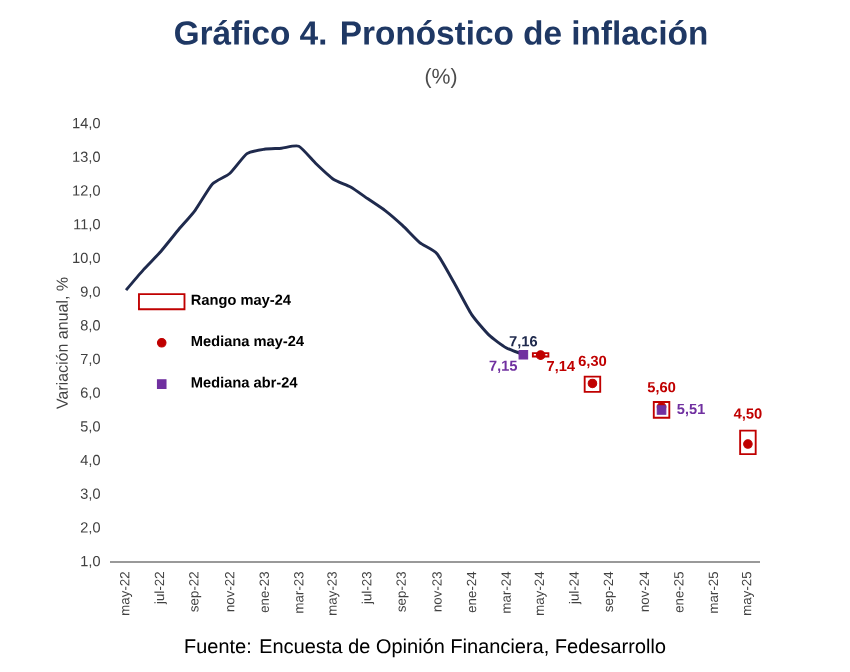 The image size is (850, 672). What do you see at coordinates (441, 78) in the screenshot?
I see `chart-subtitle: (%)` at bounding box center [441, 78].